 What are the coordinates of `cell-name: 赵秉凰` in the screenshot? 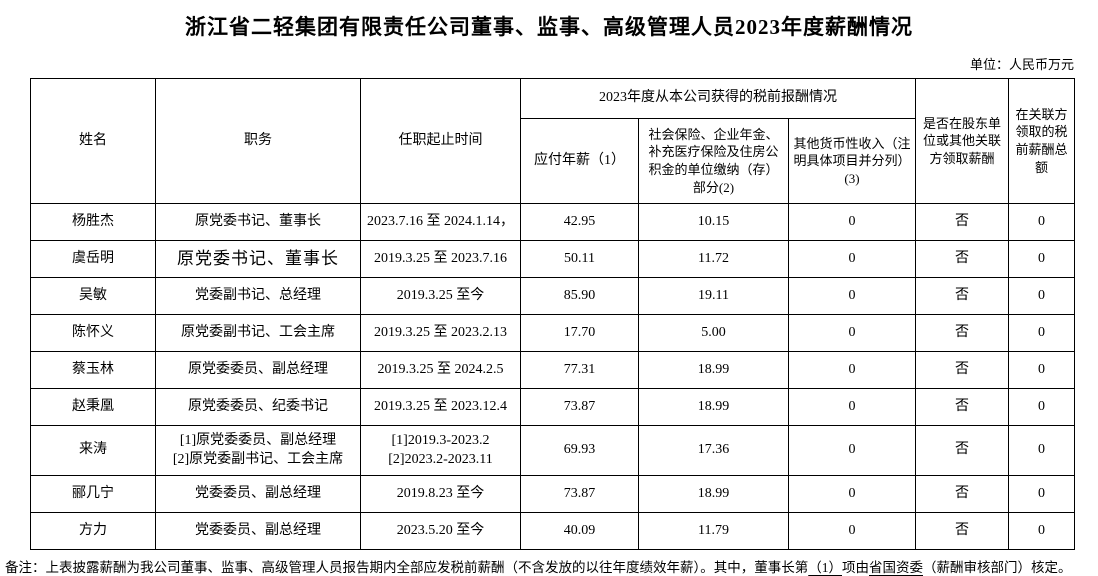 It's located at (93, 407).